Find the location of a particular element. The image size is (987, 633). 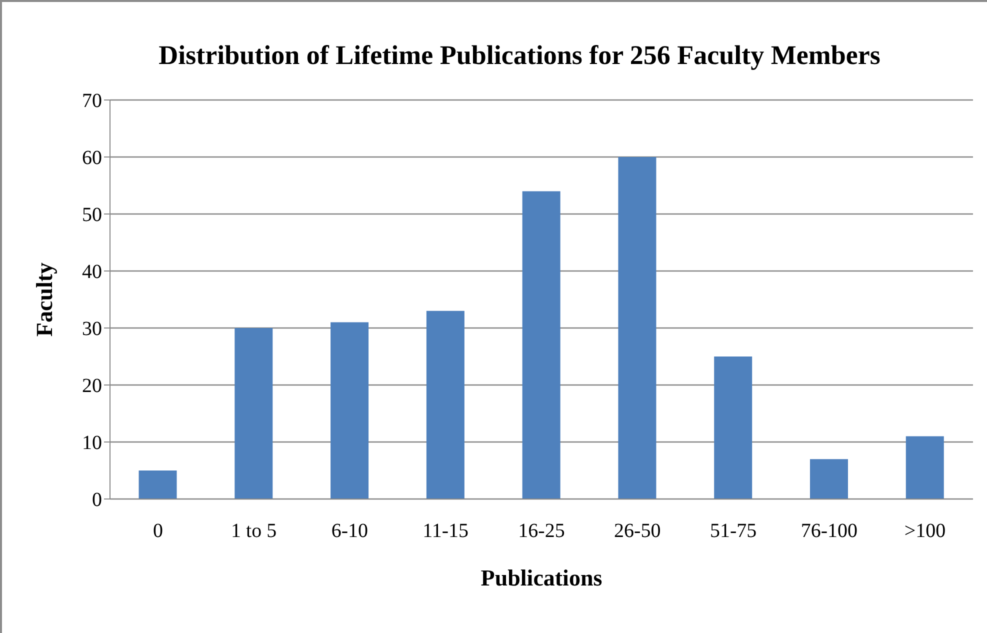

x-axis-title: Publications is located at coordinates (541, 577).